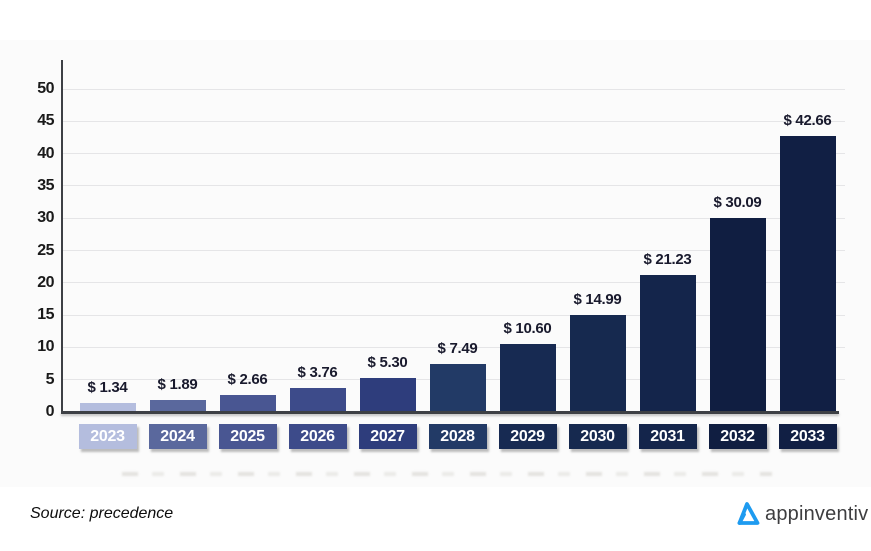  I want to click on y-axis-tick-20: 20, so click(45, 282).